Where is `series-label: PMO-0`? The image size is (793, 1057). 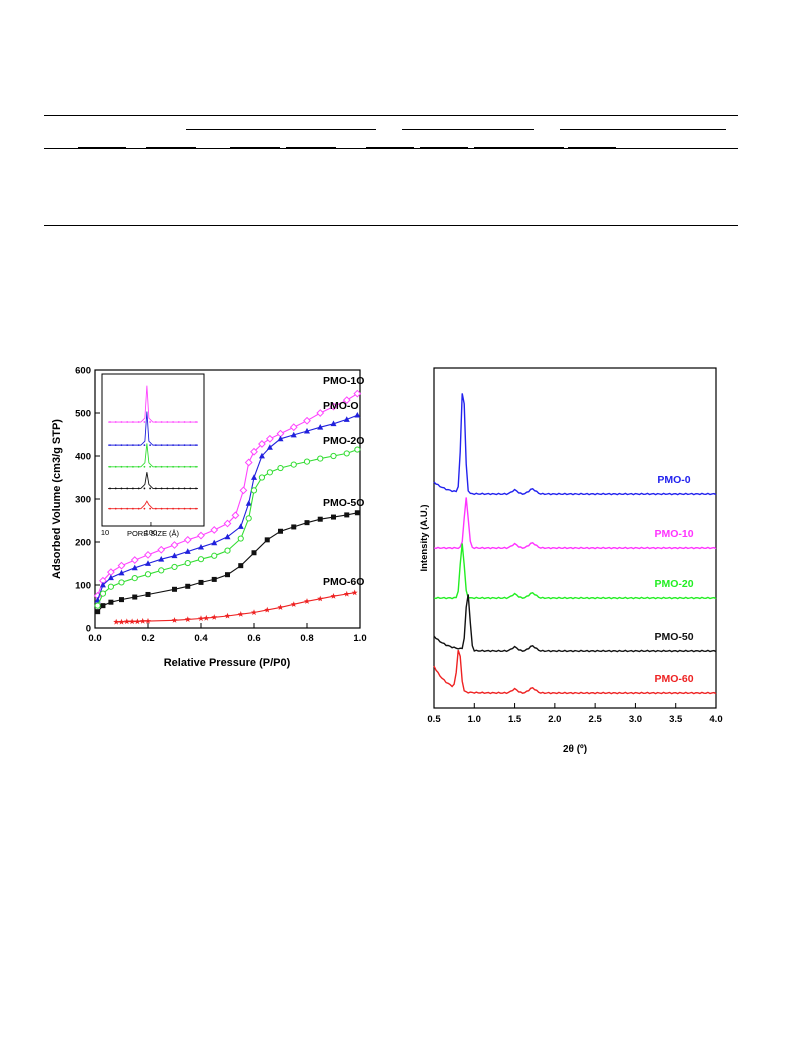 series-label: PMO-0 is located at coordinates (673, 480).